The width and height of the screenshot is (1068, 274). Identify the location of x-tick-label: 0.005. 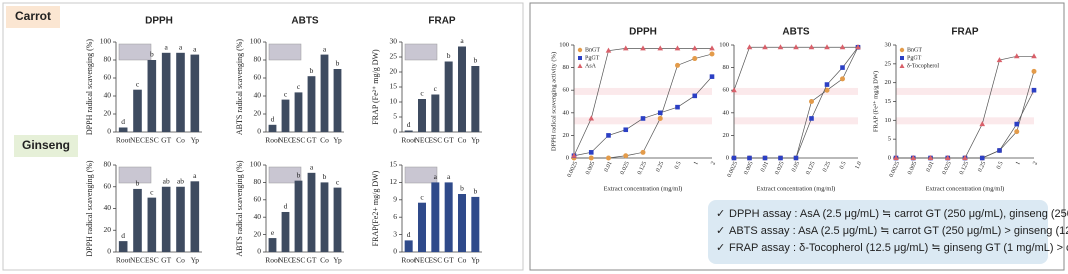
(748, 168).